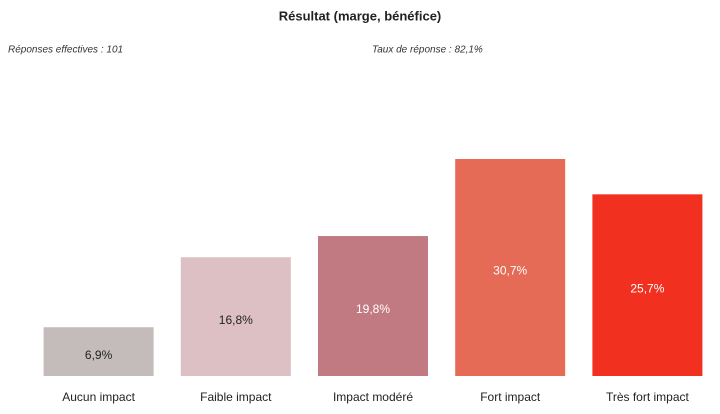 The width and height of the screenshot is (720, 414). What do you see at coordinates (373, 309) in the screenshot?
I see `value-label: 19,8%` at bounding box center [373, 309].